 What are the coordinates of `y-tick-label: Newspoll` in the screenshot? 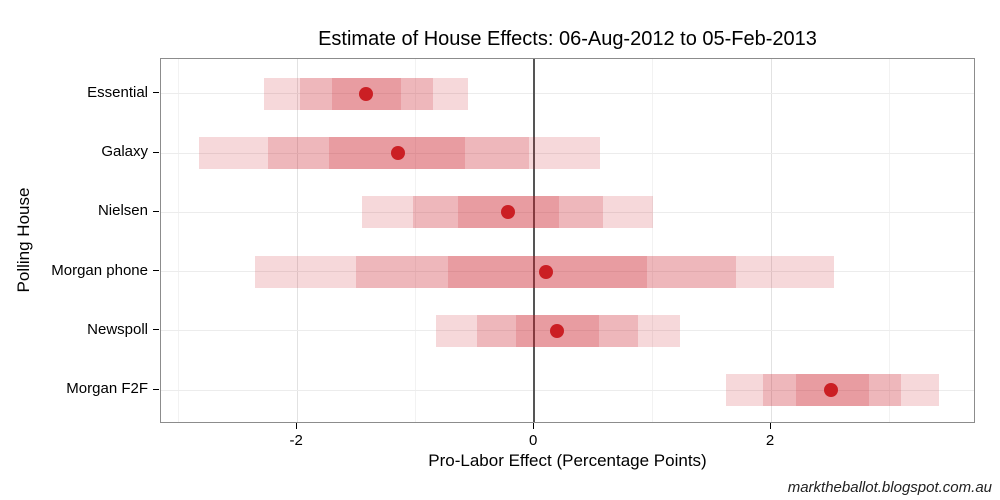 It's located at (117, 329).